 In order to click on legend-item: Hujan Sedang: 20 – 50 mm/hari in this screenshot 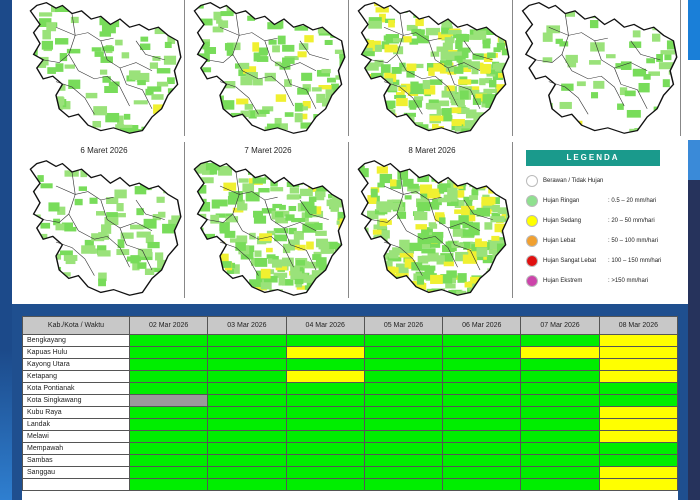, I will do `click(602, 222)`.